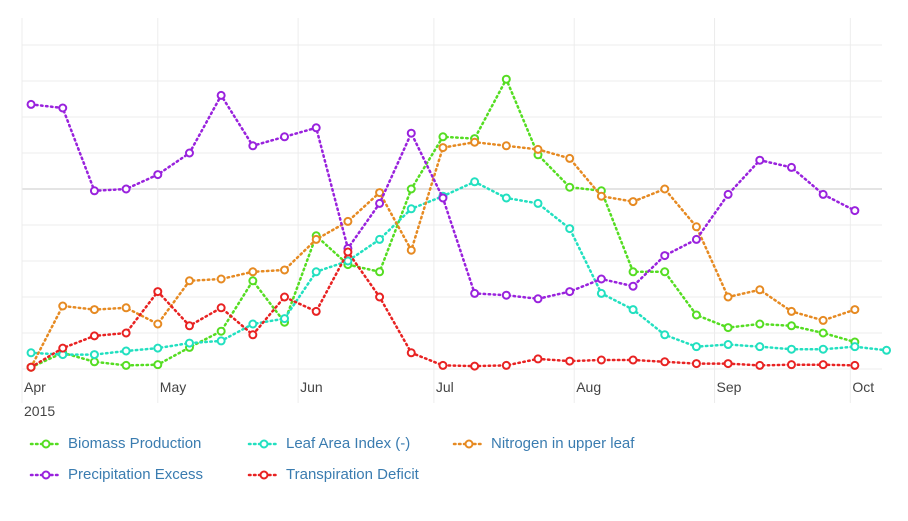 Image resolution: width=908 pixels, height=521 pixels. Describe the element at coordinates (35, 387) in the screenshot. I see `x-tick-label: Apr` at that location.